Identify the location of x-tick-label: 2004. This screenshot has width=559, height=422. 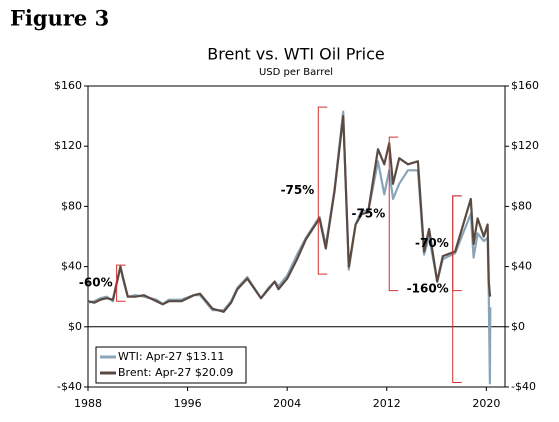
(287, 403).